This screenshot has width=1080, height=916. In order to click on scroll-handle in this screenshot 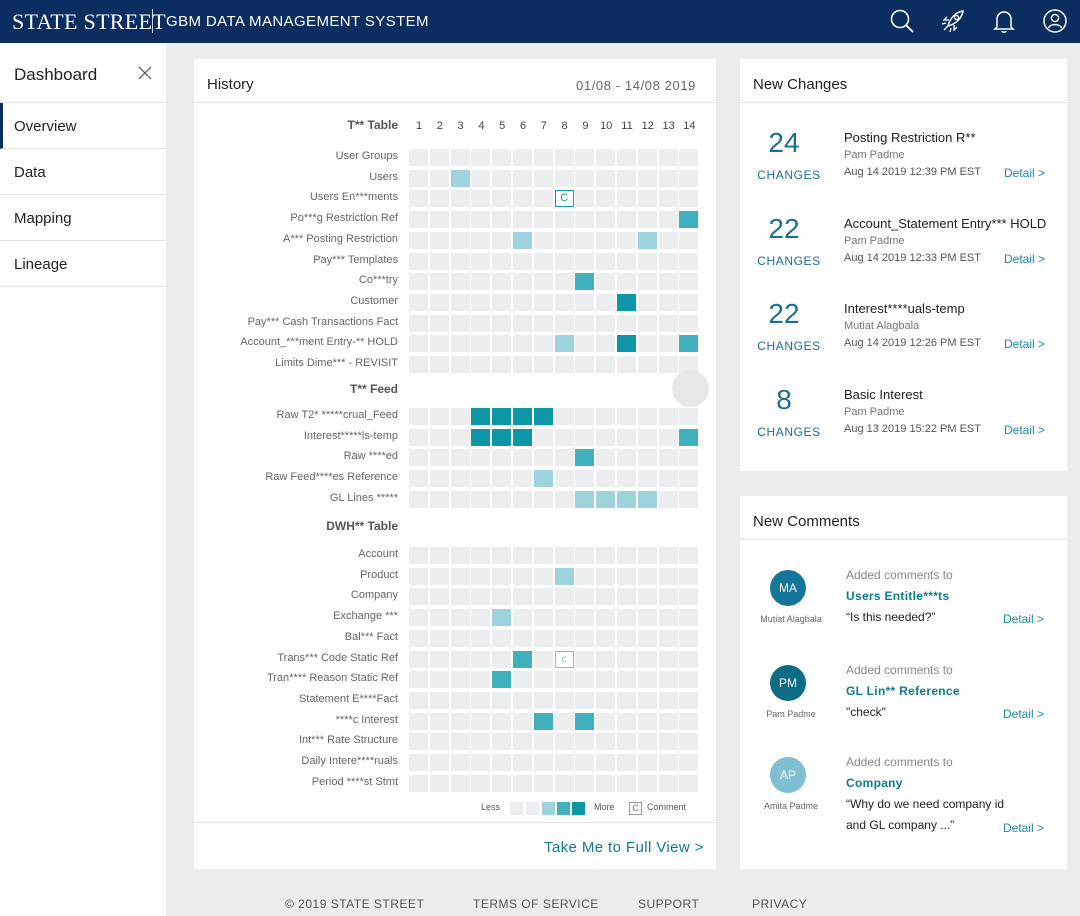, I will do `click(690, 388)`.